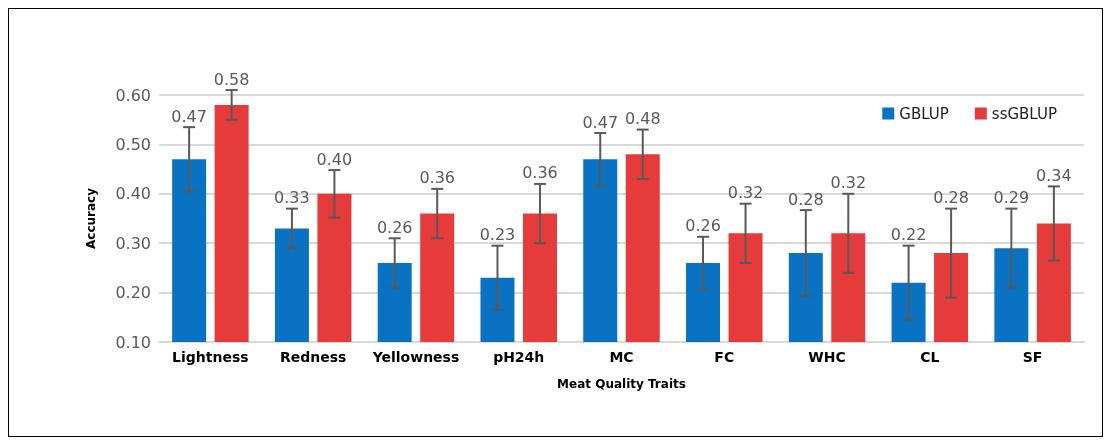 Image resolution: width=1111 pixels, height=445 pixels. I want to click on x-tick-label: FC, so click(724, 357).